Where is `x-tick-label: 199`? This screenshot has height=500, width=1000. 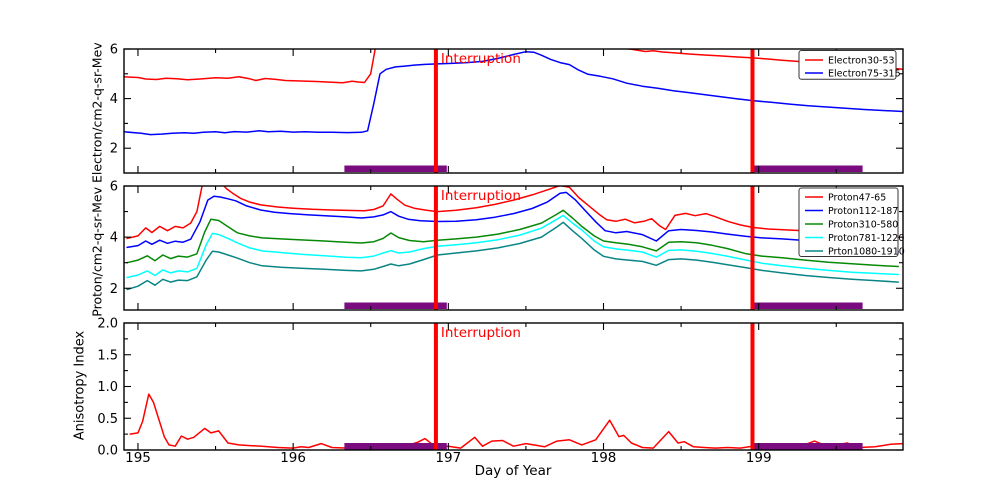
x-tick-label: 199 is located at coordinates (759, 458).